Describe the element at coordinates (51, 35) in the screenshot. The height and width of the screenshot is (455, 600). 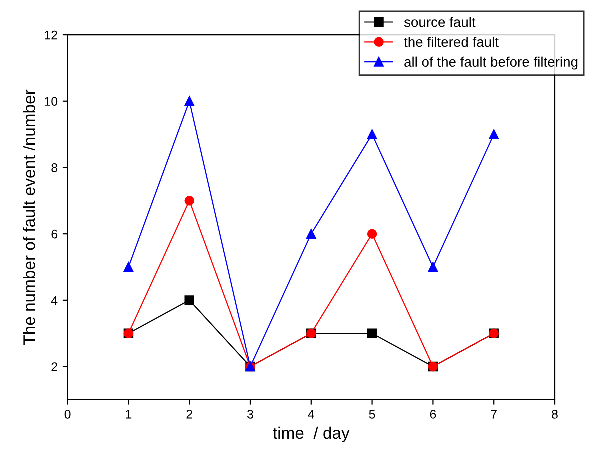
I see `y-tick-label: 12` at that location.